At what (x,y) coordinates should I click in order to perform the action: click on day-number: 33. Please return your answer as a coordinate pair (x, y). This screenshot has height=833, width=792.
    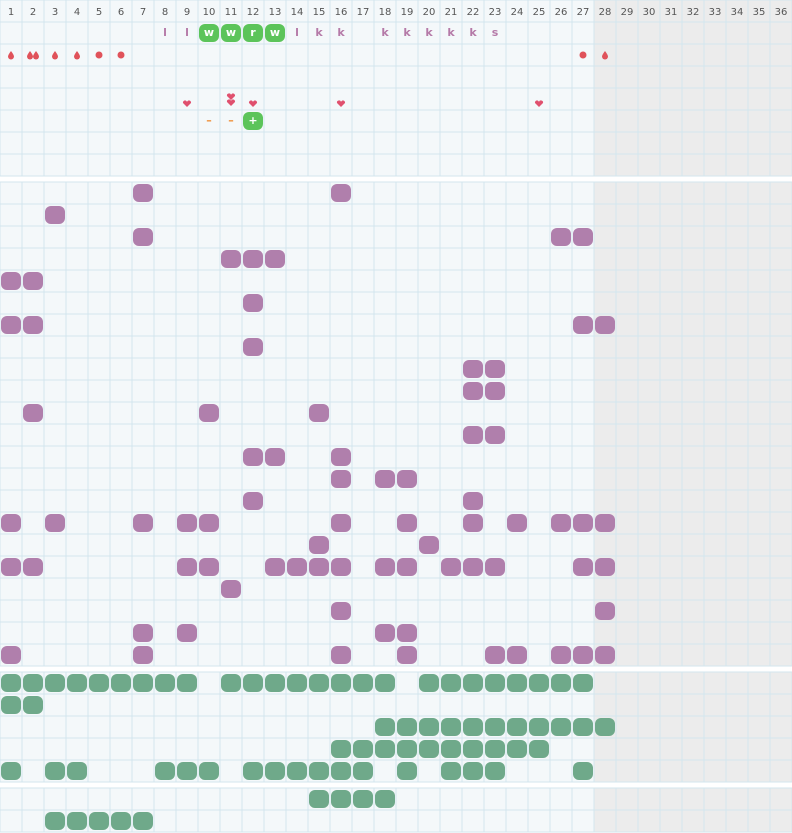
    Looking at the image, I should click on (715, 12).